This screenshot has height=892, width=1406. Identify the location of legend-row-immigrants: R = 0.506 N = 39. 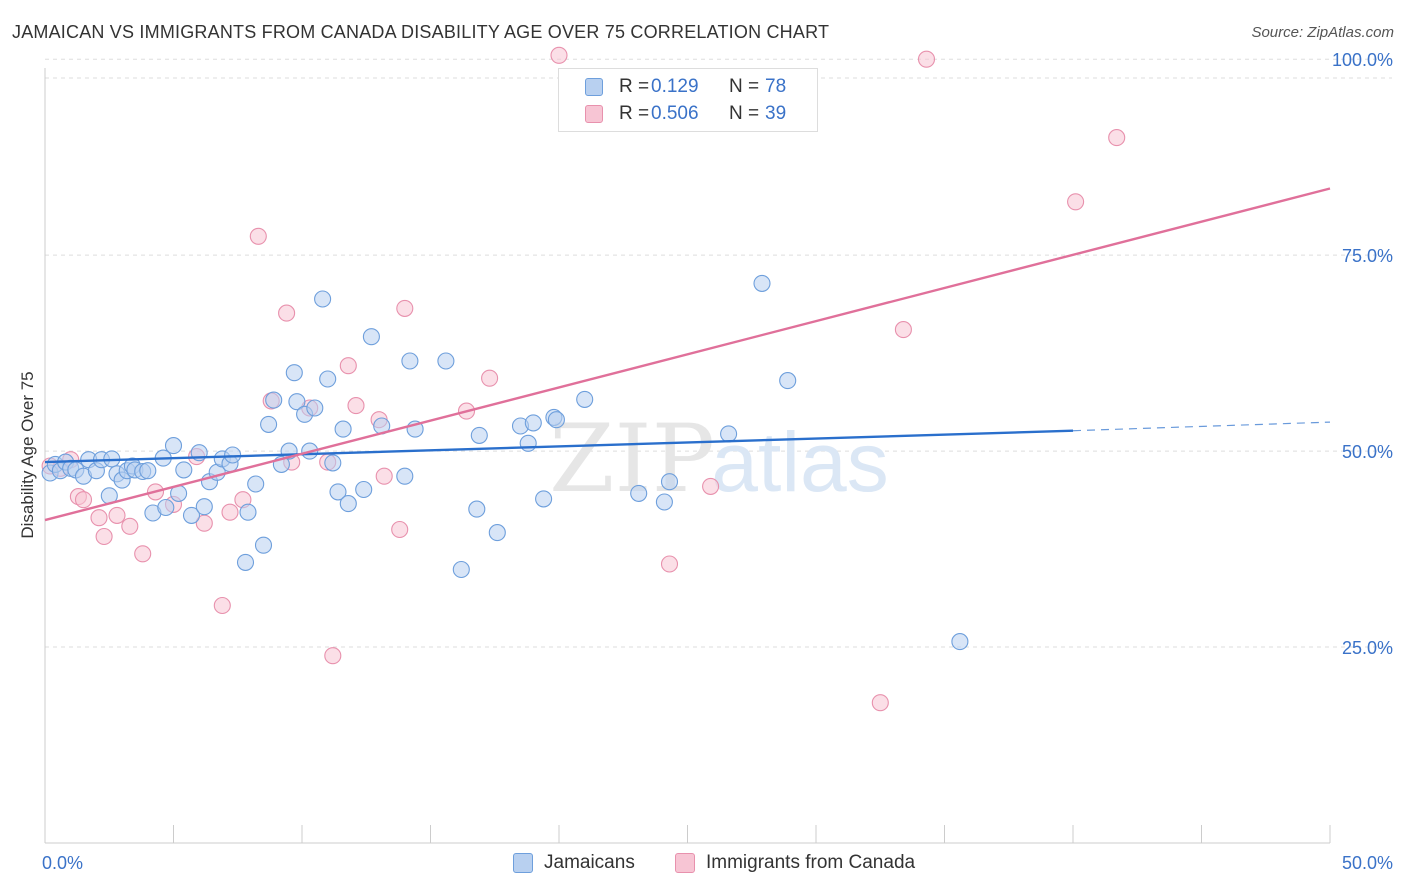
(685, 114).